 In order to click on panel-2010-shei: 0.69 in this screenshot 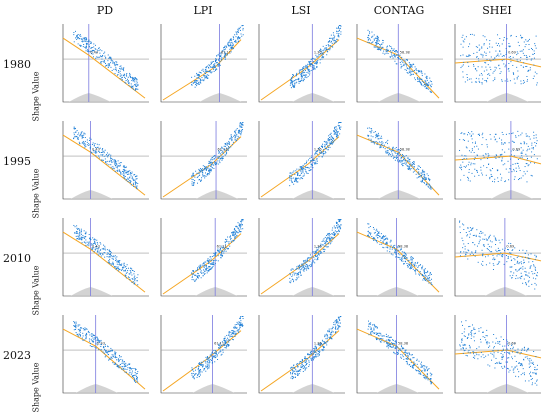, I will do `click(497, 258)`.